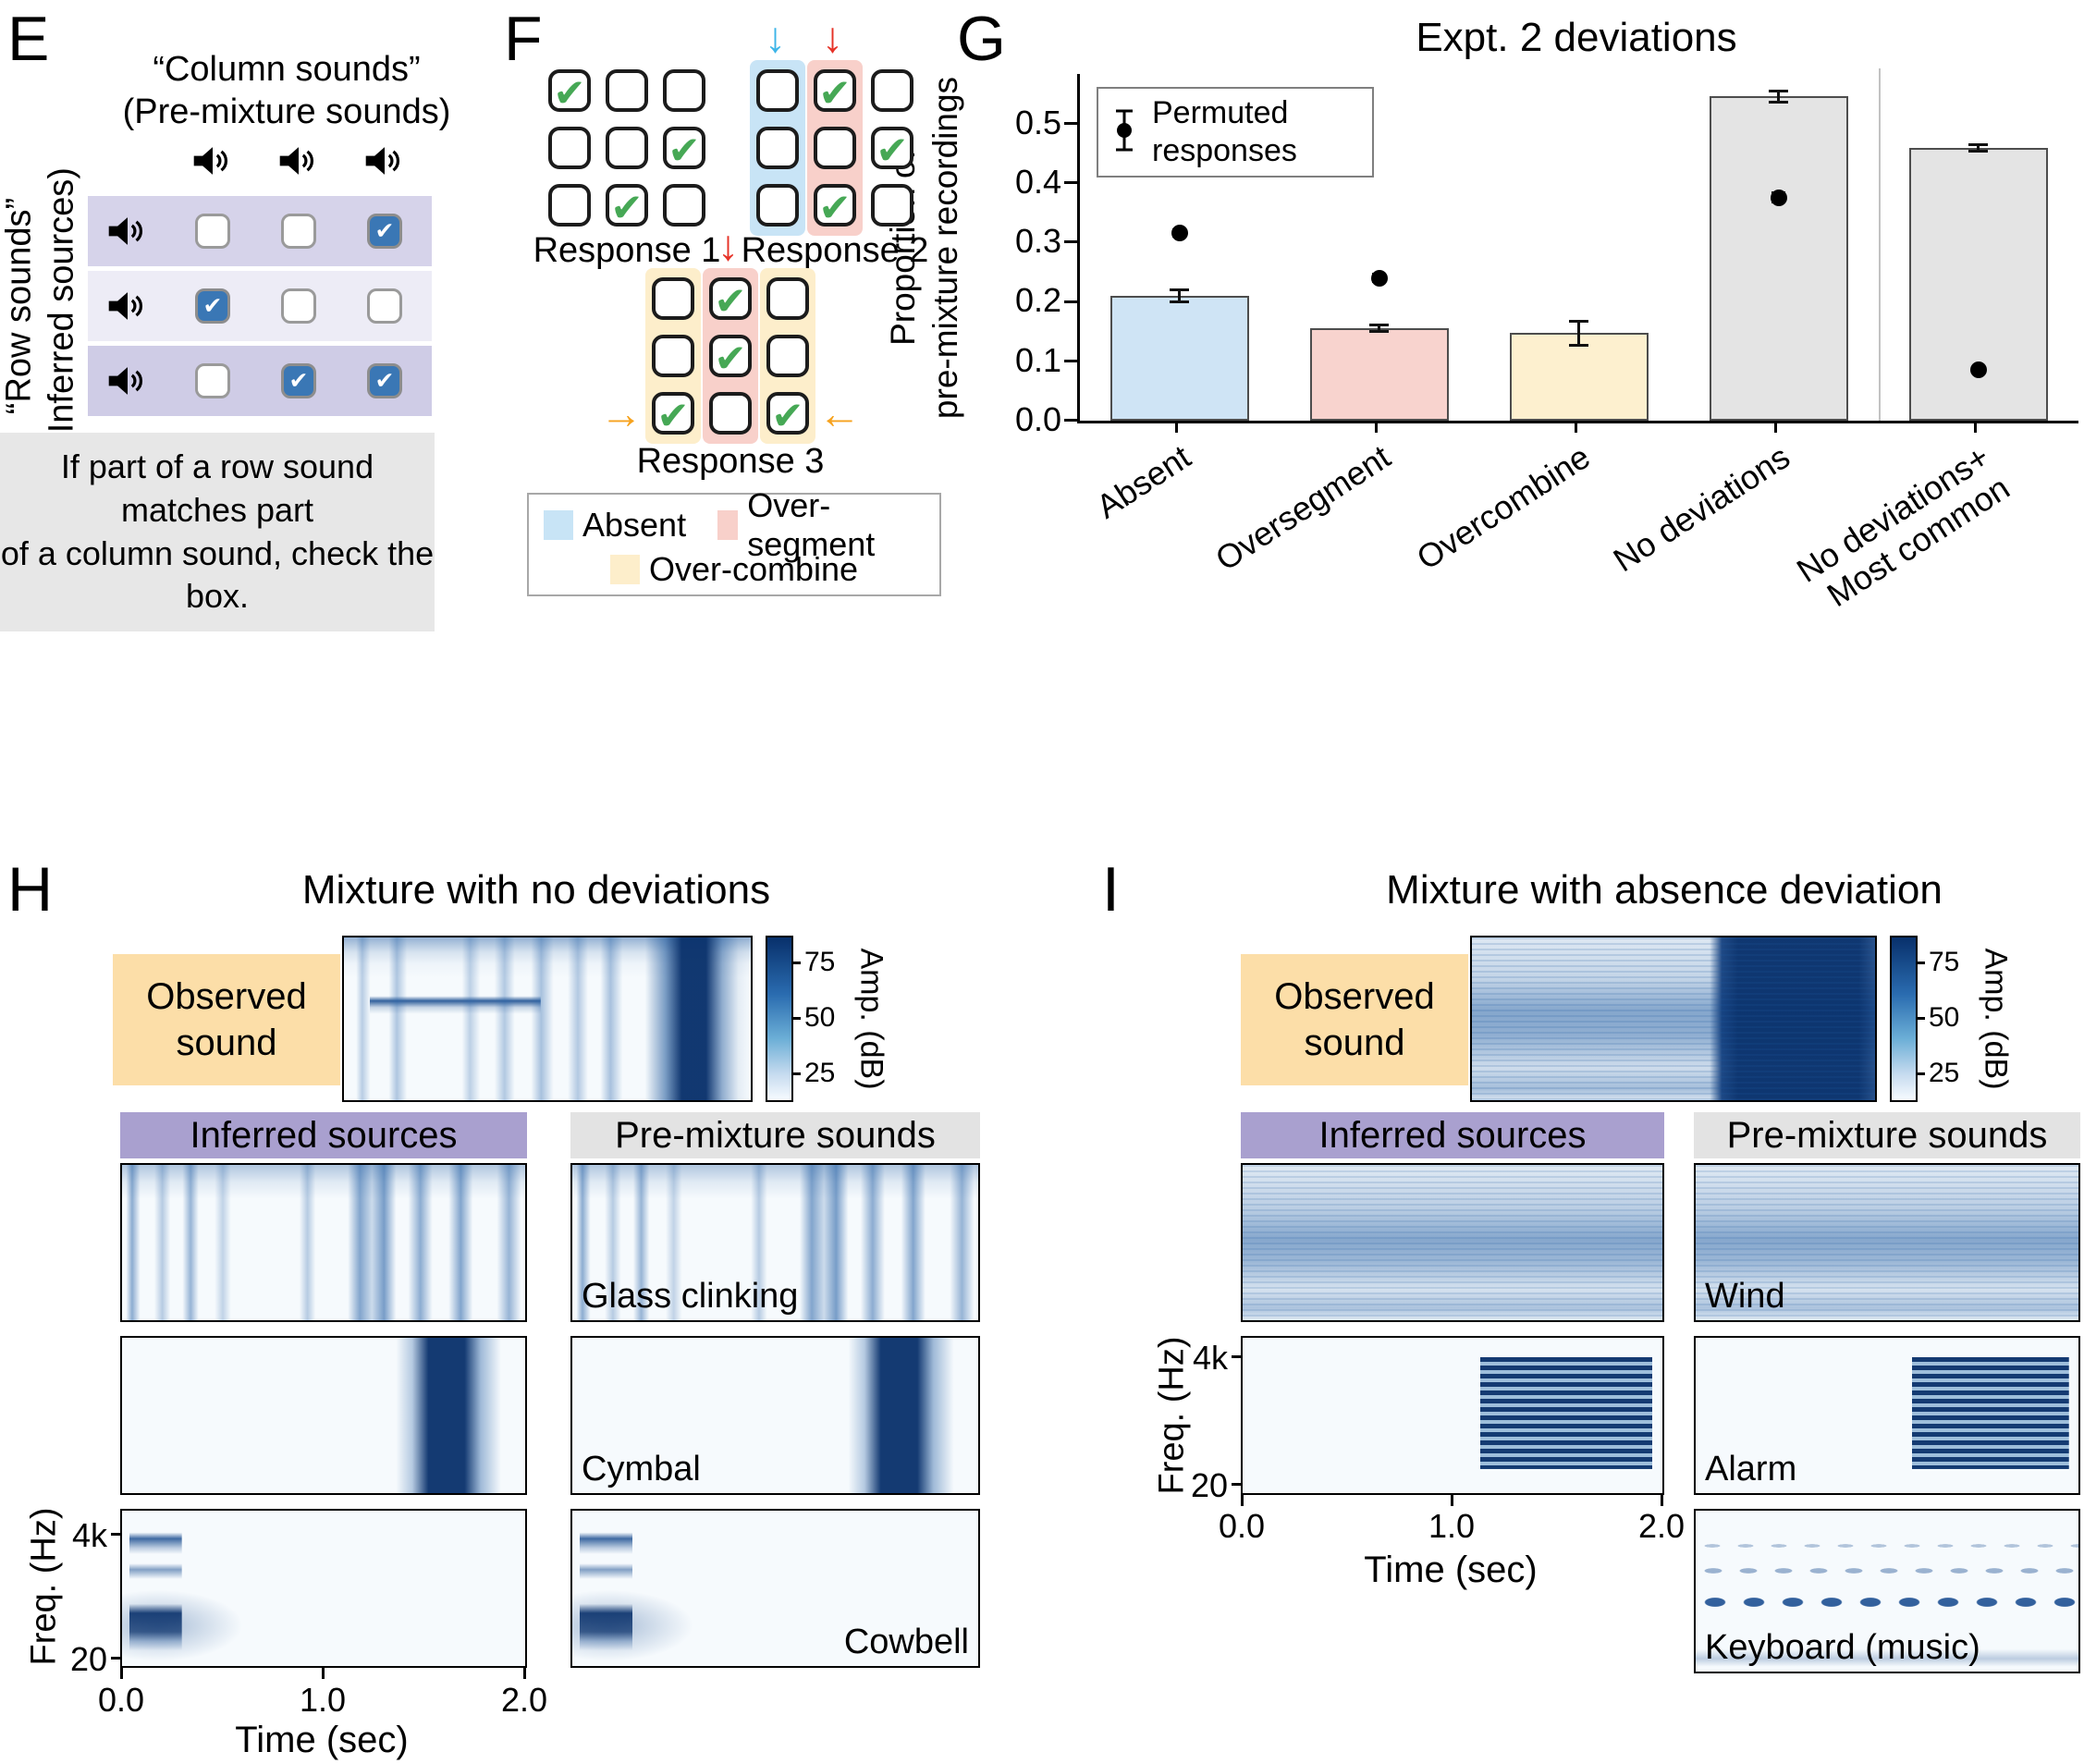 The width and height of the screenshot is (2084, 1764). Describe the element at coordinates (547, 1019) in the screenshot. I see `observed-mixture-spectrogram` at that location.